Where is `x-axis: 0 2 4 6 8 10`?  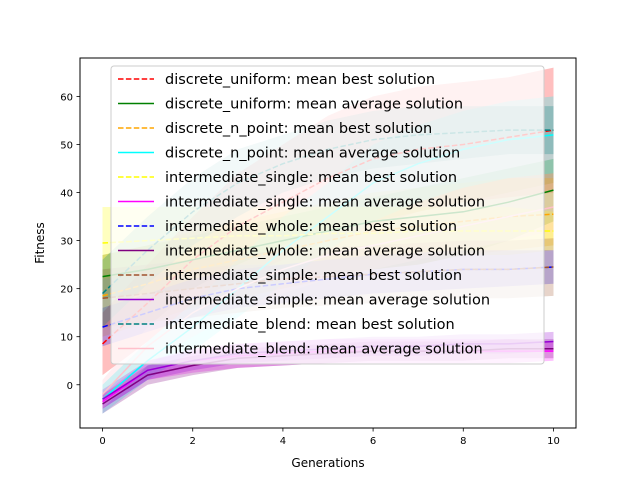 x-axis: 0 2 4 6 8 10 is located at coordinates (329, 437).